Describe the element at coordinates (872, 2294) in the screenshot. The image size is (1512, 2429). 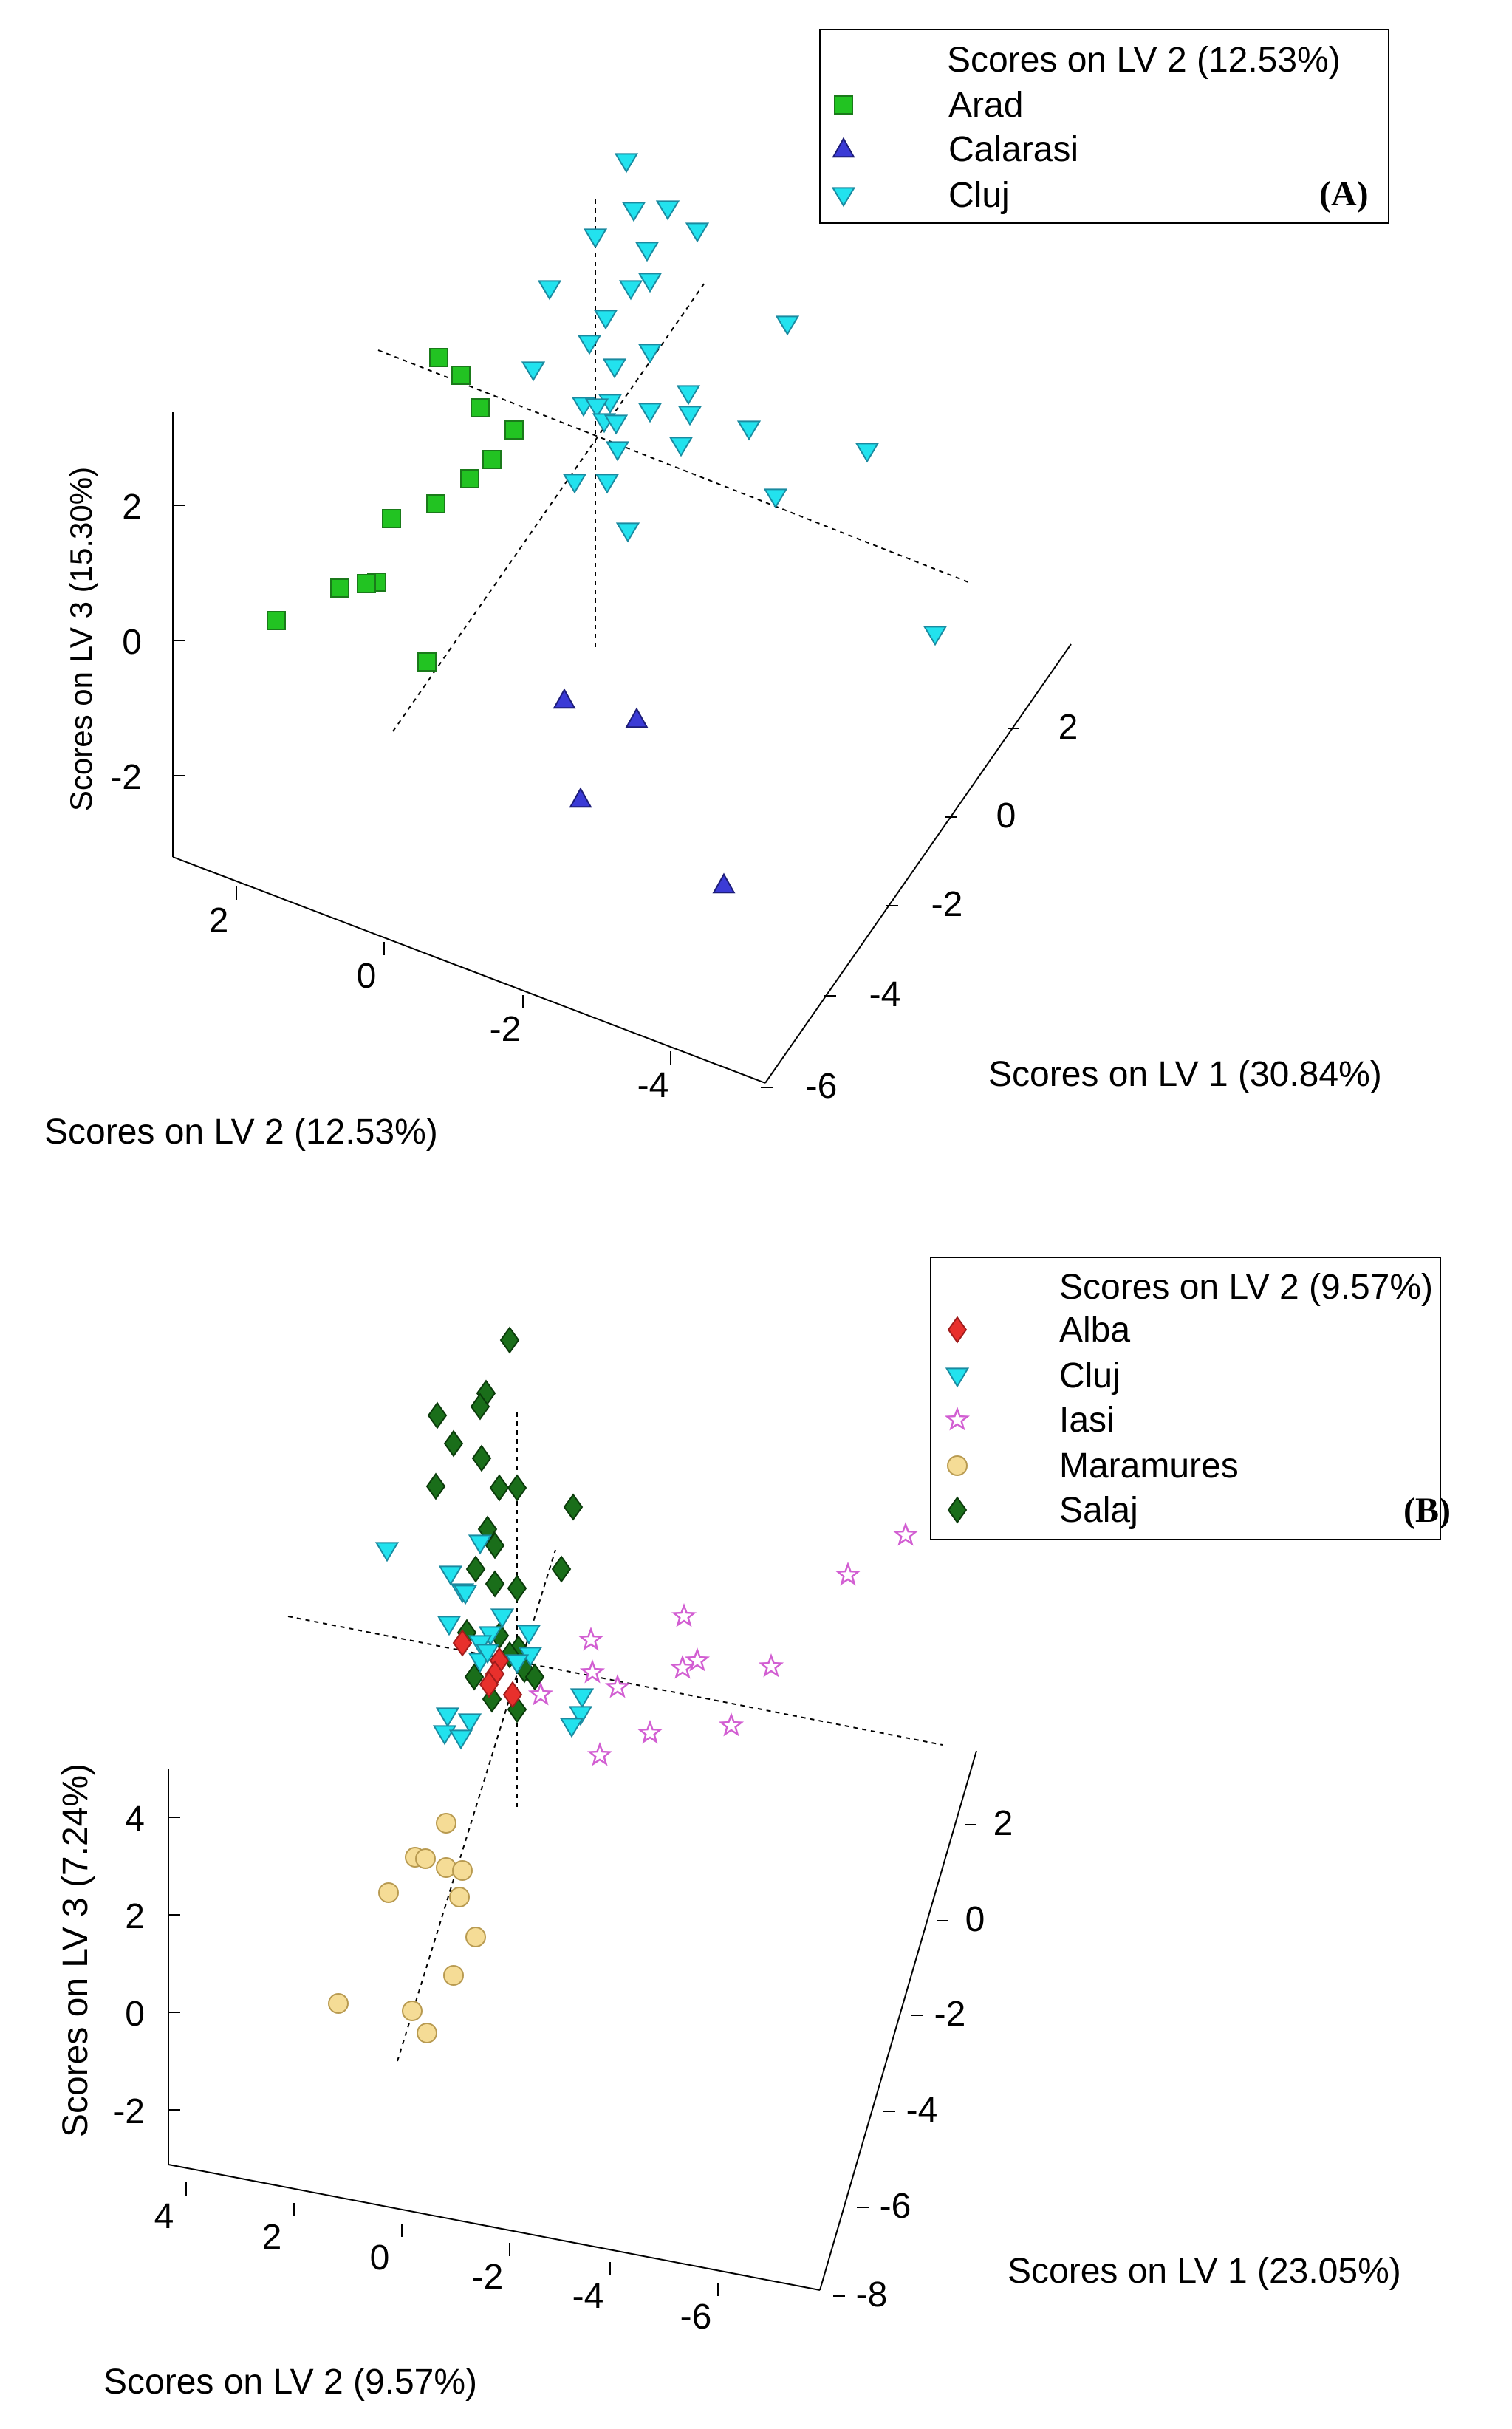
I see `x-tick-label: -8` at that location.